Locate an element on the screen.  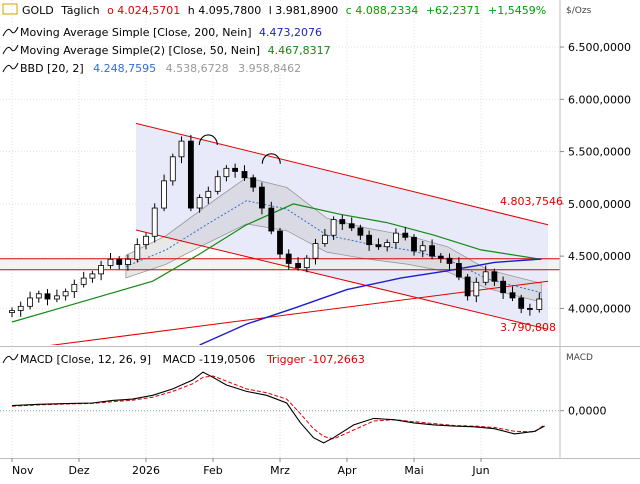
time-tick-label: 2026 is located at coordinates (146, 470).